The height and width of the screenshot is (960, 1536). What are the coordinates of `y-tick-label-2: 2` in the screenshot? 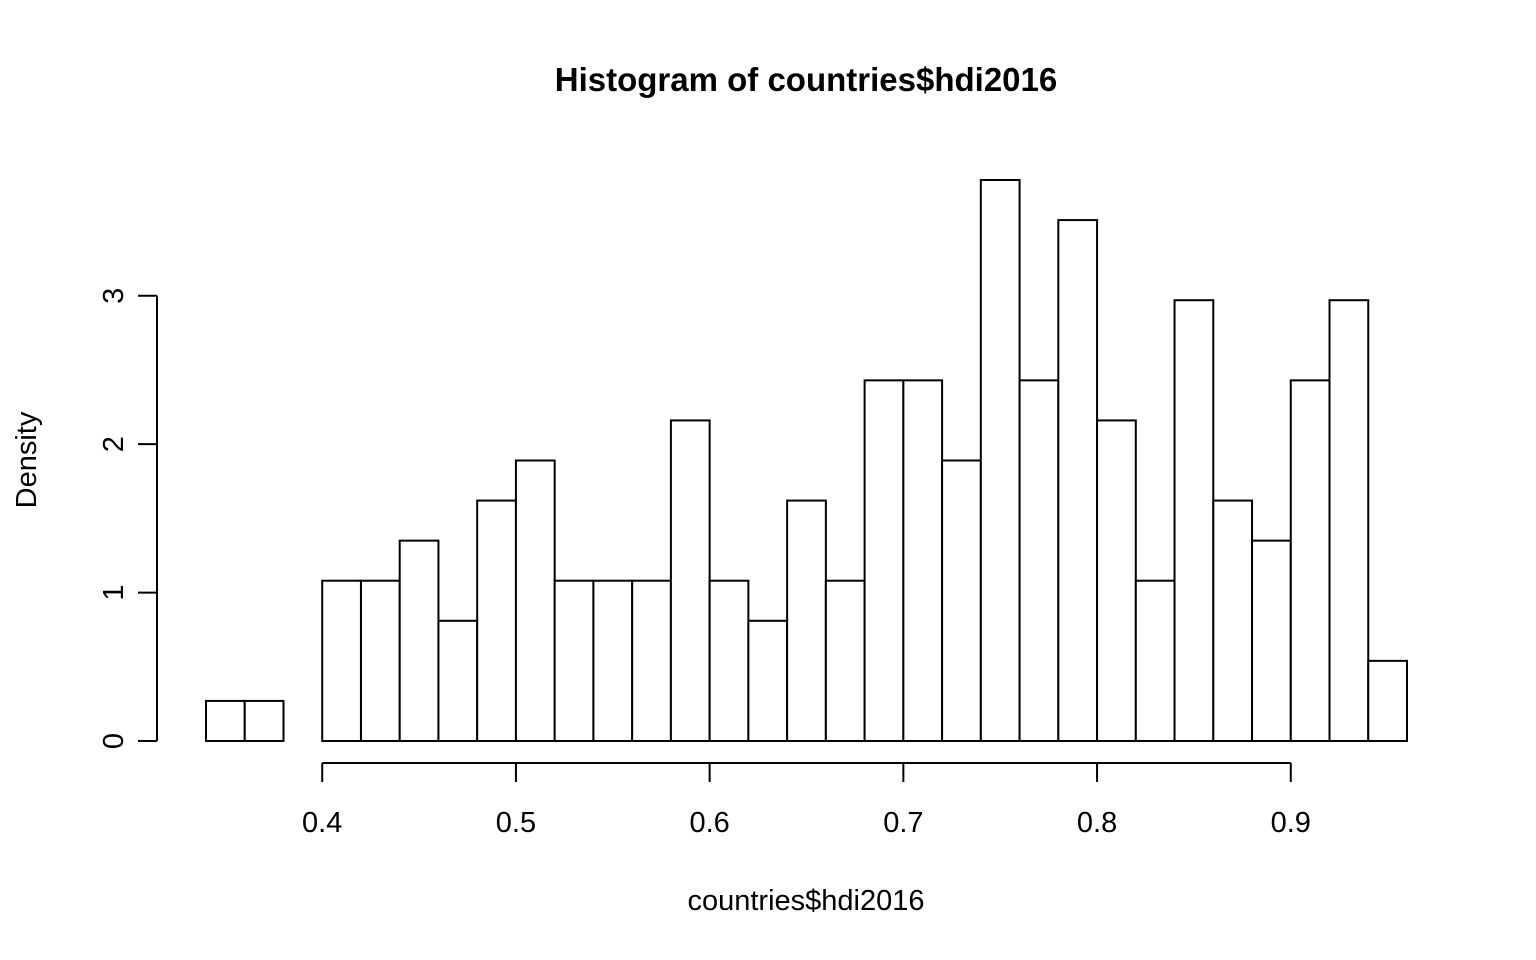 It's located at (114, 444).